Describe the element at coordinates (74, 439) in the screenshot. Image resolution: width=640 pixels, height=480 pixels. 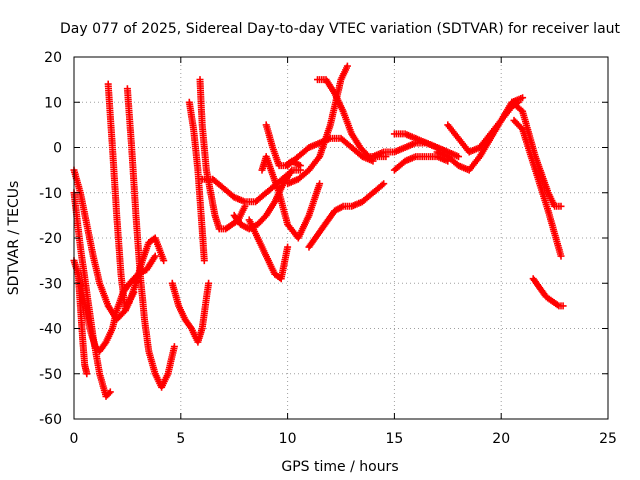
I see `x-tick-label: 0` at that location.